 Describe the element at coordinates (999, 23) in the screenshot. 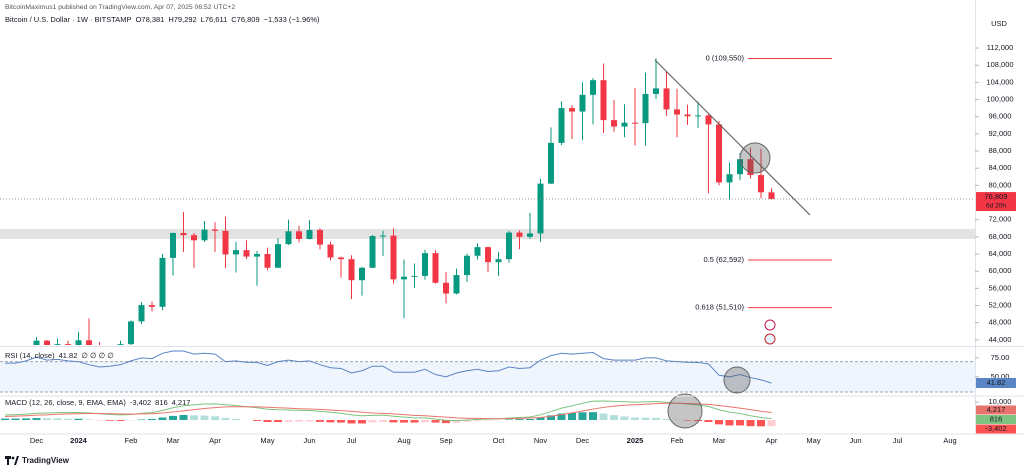

I see `currency: USD` at that location.